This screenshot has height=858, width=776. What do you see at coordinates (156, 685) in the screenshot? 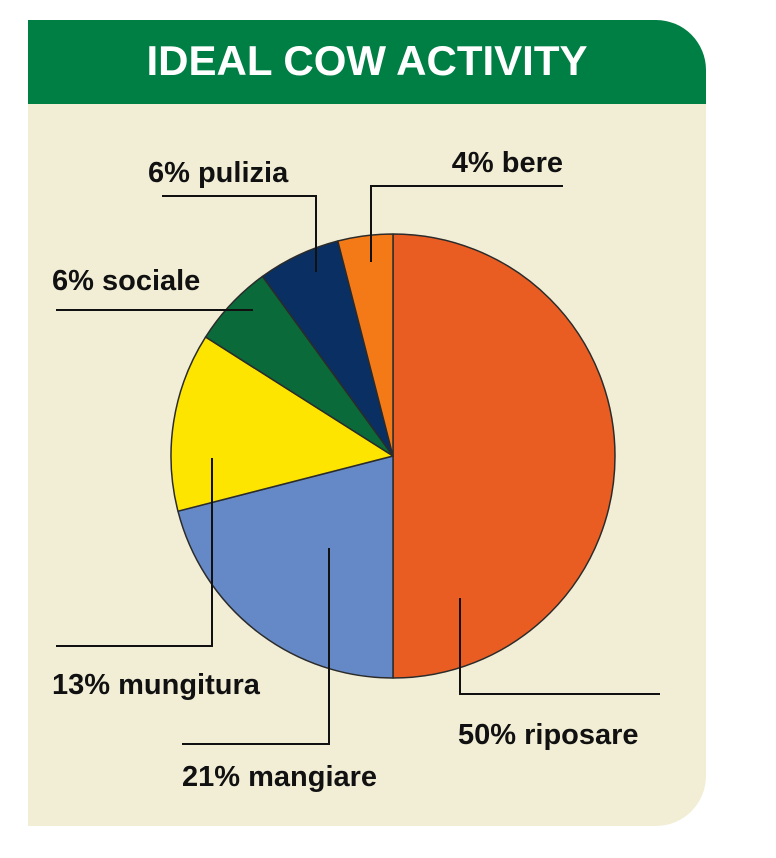
I see `slice-label-mungitura: 13% mungitura` at bounding box center [156, 685].